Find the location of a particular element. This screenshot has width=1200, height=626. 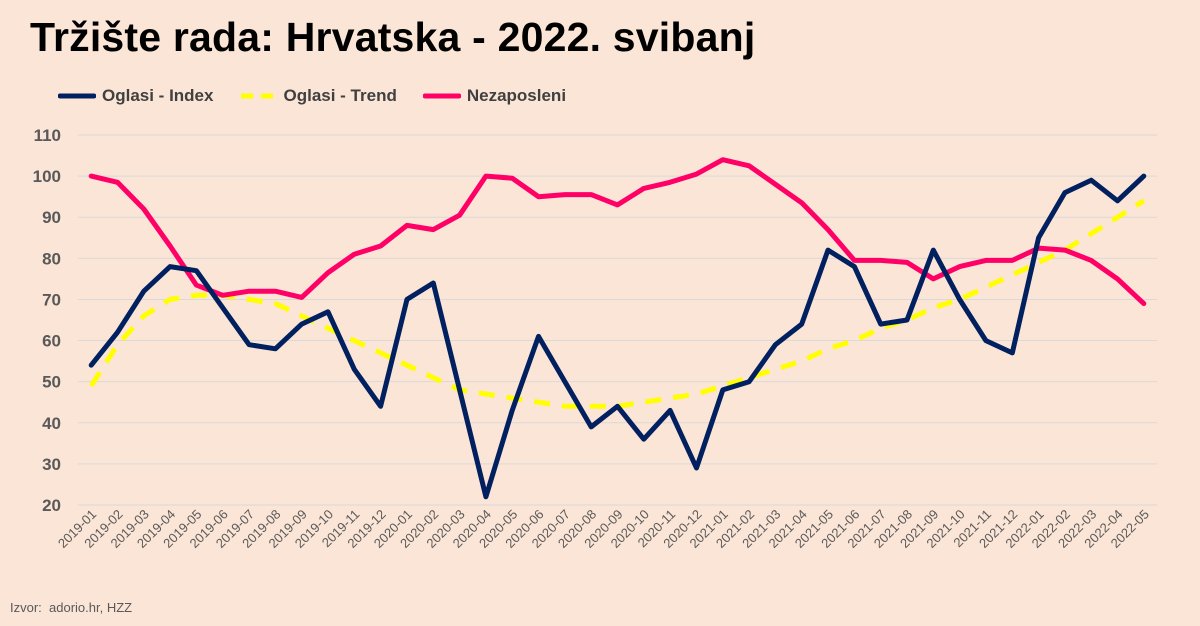

legend-swatch-trend is located at coordinates (258, 96).